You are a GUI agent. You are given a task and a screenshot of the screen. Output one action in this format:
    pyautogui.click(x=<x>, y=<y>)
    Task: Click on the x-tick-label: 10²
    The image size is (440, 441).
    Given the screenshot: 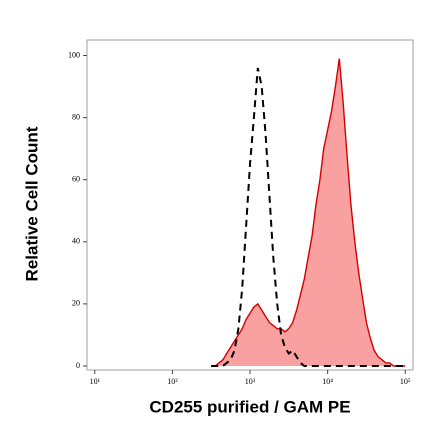 What is the action you would take?
    pyautogui.click(x=172, y=381)
    